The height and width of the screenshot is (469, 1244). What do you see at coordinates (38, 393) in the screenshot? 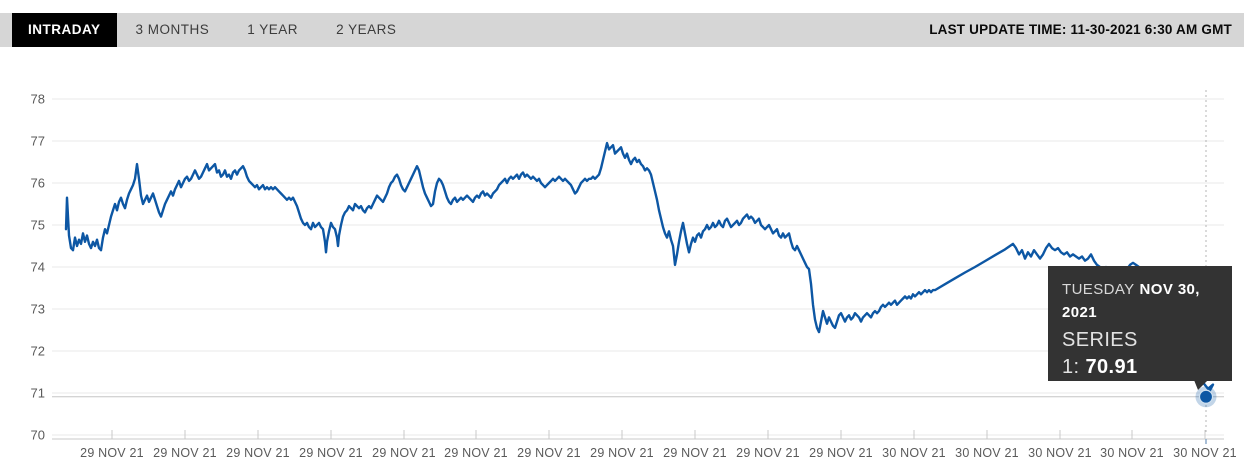
I see `y-axis-label: 71` at bounding box center [38, 393].